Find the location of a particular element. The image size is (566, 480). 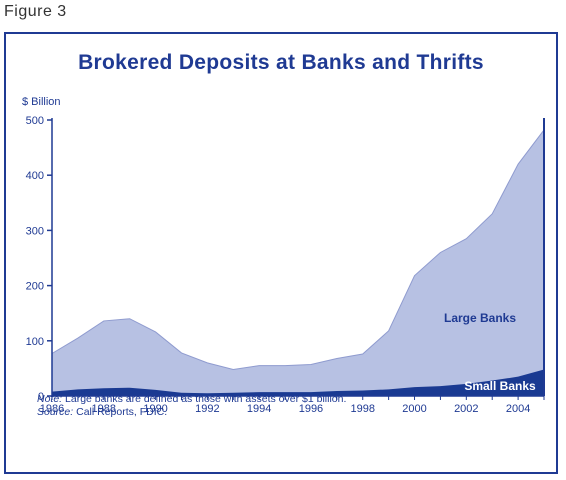

x-tick-label: 1994 is located at coordinates (259, 409).